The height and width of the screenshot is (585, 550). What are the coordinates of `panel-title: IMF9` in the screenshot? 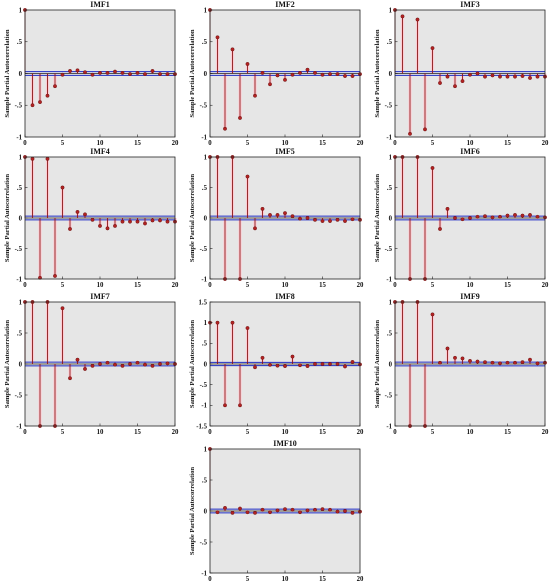 It's located at (470, 296).